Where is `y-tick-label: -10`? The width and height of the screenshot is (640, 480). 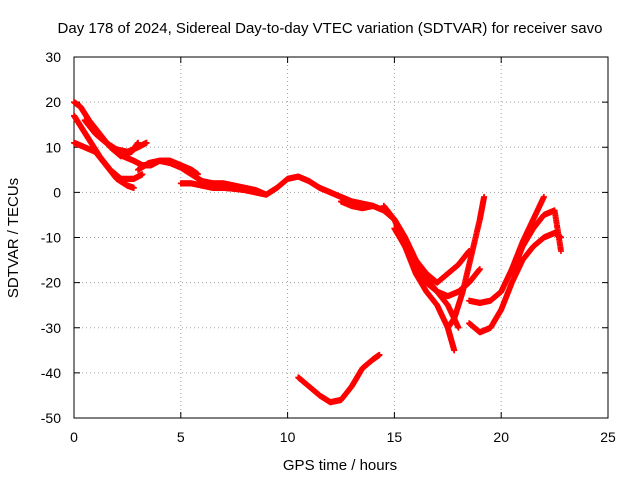 y-tick-label: -10 is located at coordinates (51, 238).